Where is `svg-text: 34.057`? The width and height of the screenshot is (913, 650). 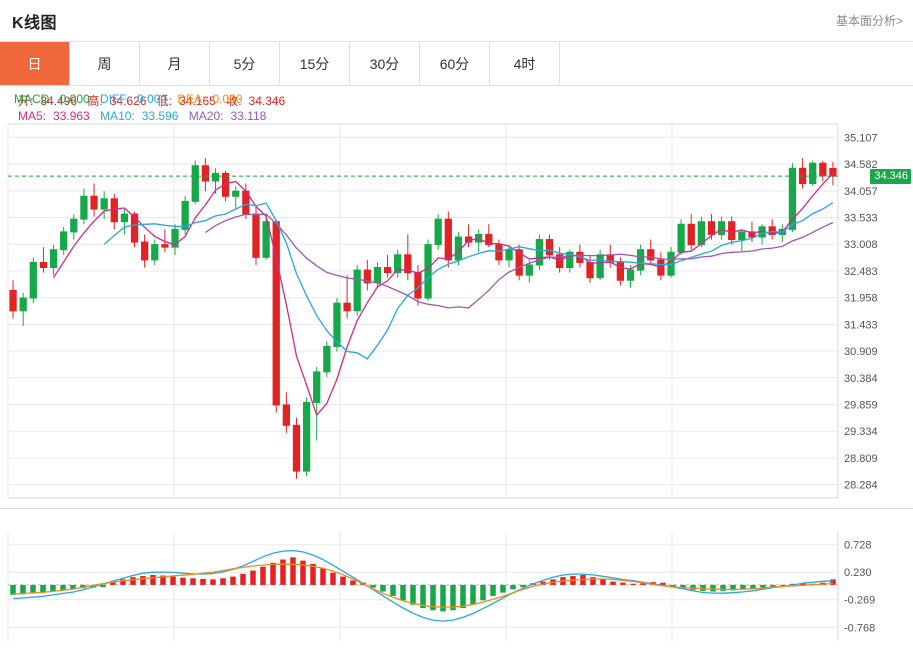
svg-text: 34.057 is located at coordinates (861, 192).